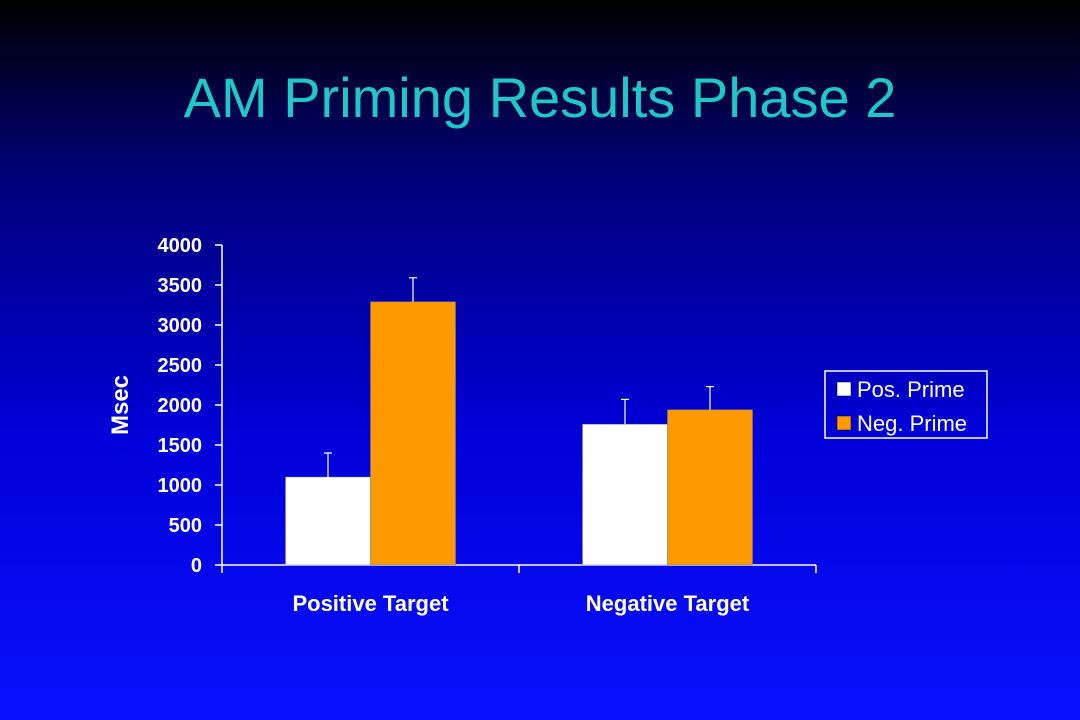 The width and height of the screenshot is (1080, 720). Describe the element at coordinates (185, 526) in the screenshot. I see `y-tick-label: 500` at that location.